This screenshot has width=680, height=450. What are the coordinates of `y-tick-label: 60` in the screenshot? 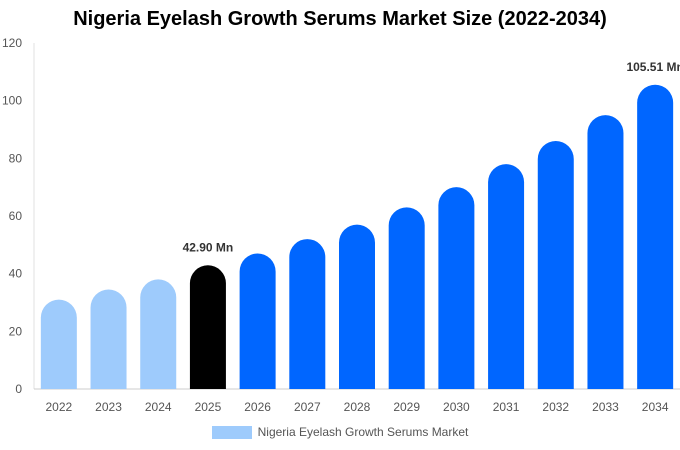 It's located at (16, 216).